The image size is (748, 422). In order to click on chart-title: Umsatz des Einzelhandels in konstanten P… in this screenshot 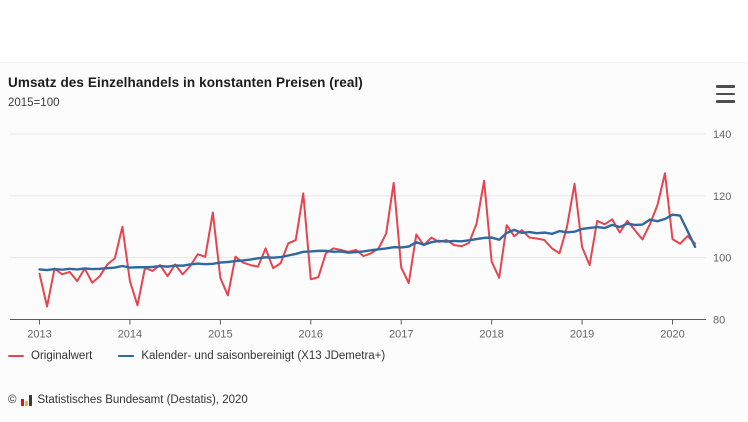, I will do `click(185, 82)`.